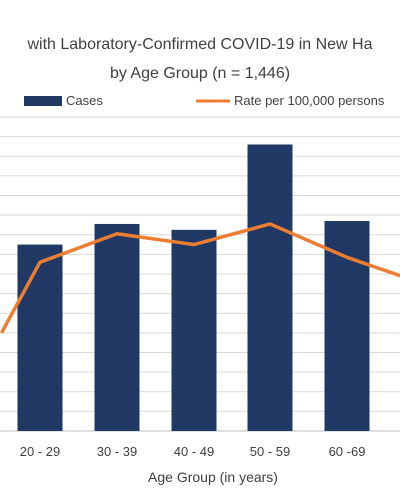  Describe the element at coordinates (213, 477) in the screenshot. I see `x-axis-title: Age Group (in years)` at that location.